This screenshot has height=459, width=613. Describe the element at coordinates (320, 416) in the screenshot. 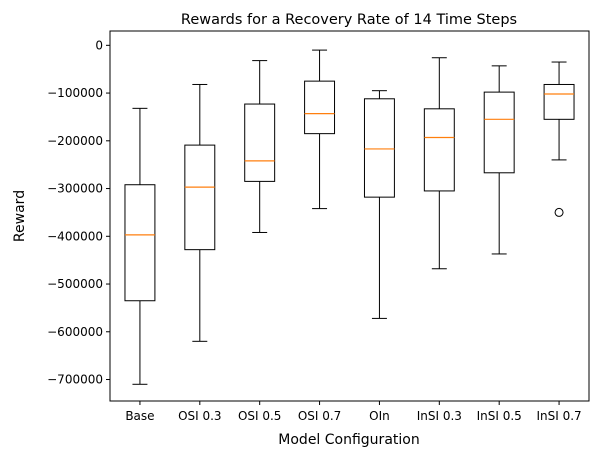

I see `x-tick-label: OSI 0.7` at that location.